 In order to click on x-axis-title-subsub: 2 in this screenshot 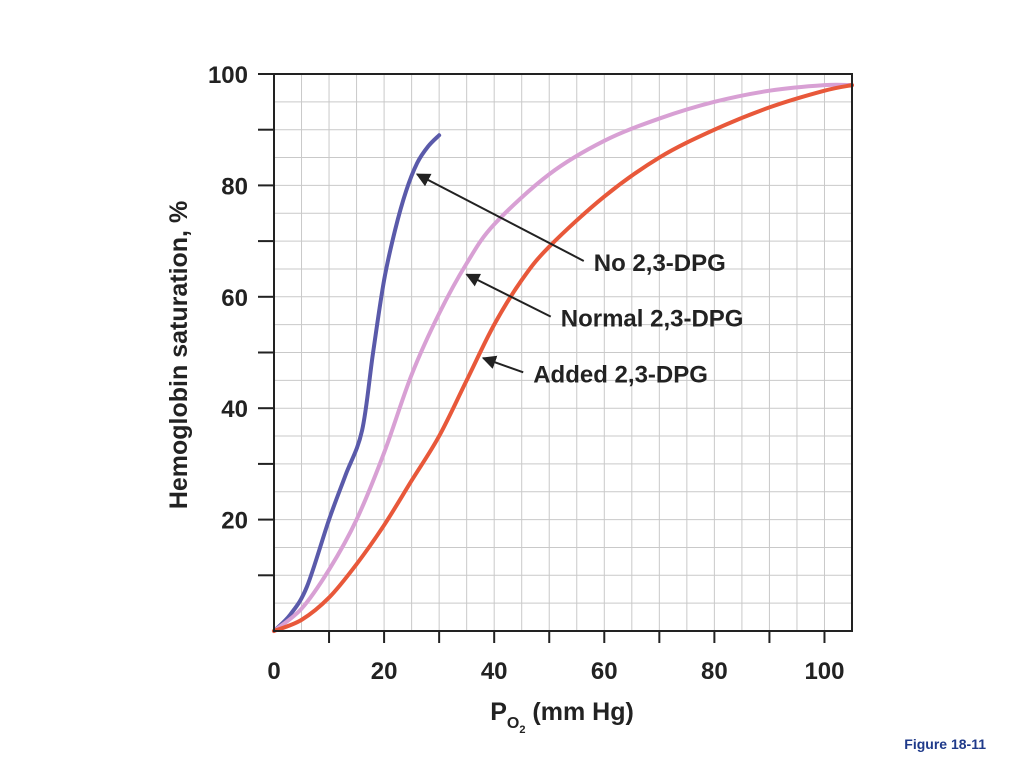, I will do `click(522, 730)`.